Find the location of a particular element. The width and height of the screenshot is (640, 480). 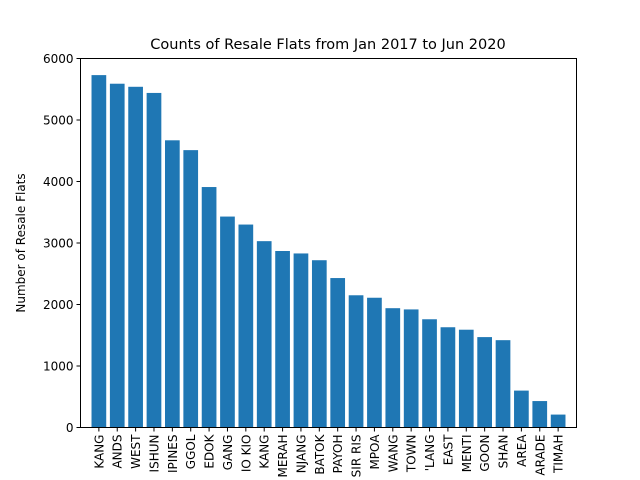

x-tick-label: GOON is located at coordinates (485, 453).